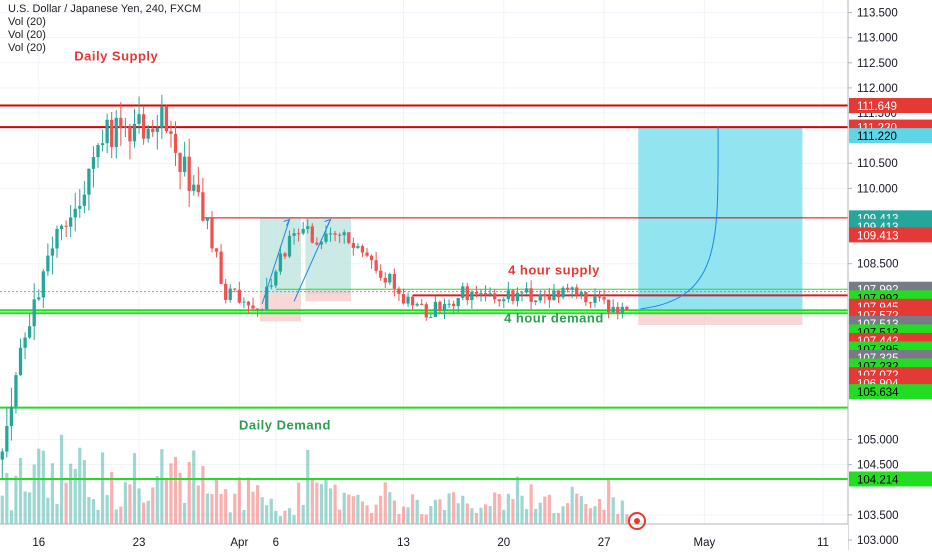 The height and width of the screenshot is (555, 932). I want to click on x-tick-label: 13, so click(403, 543).